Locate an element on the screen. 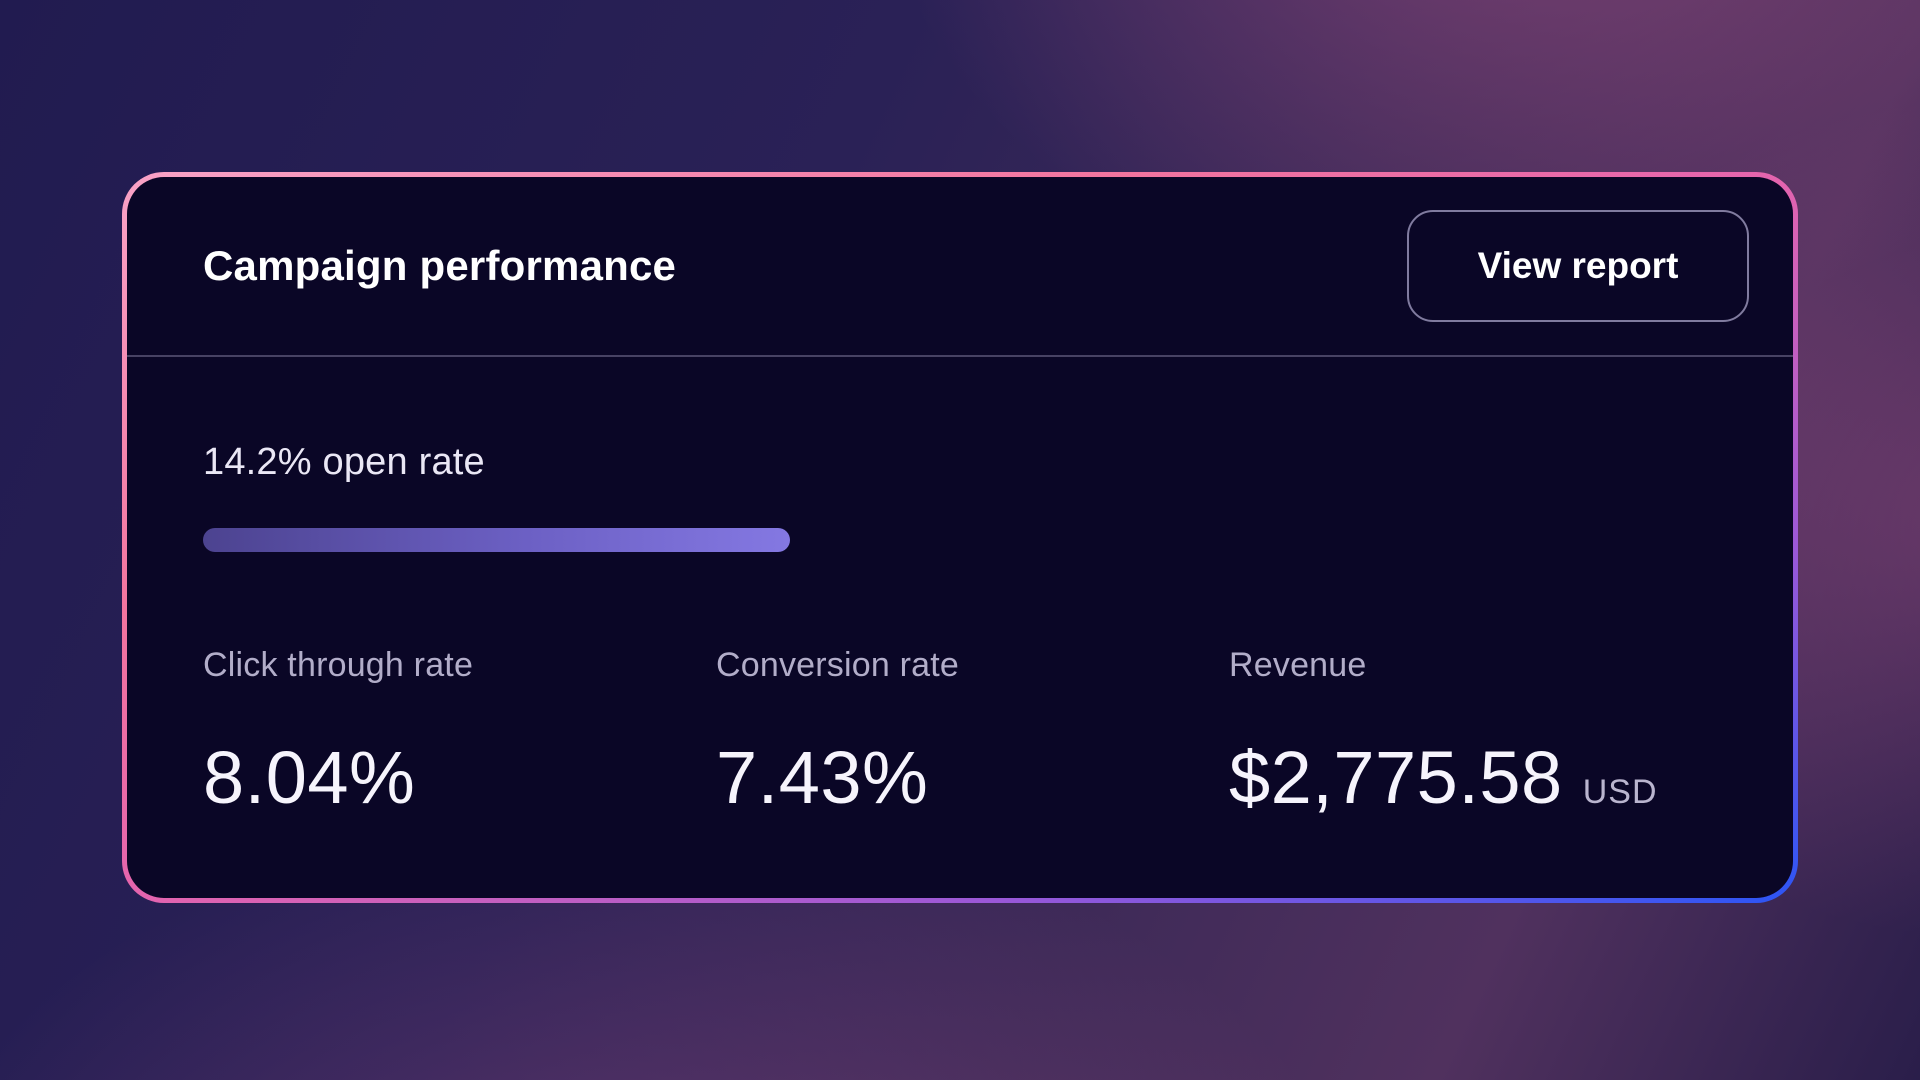 The image size is (1920, 1080). stat-value-row: $2,775.58 USD is located at coordinates (1489, 777).